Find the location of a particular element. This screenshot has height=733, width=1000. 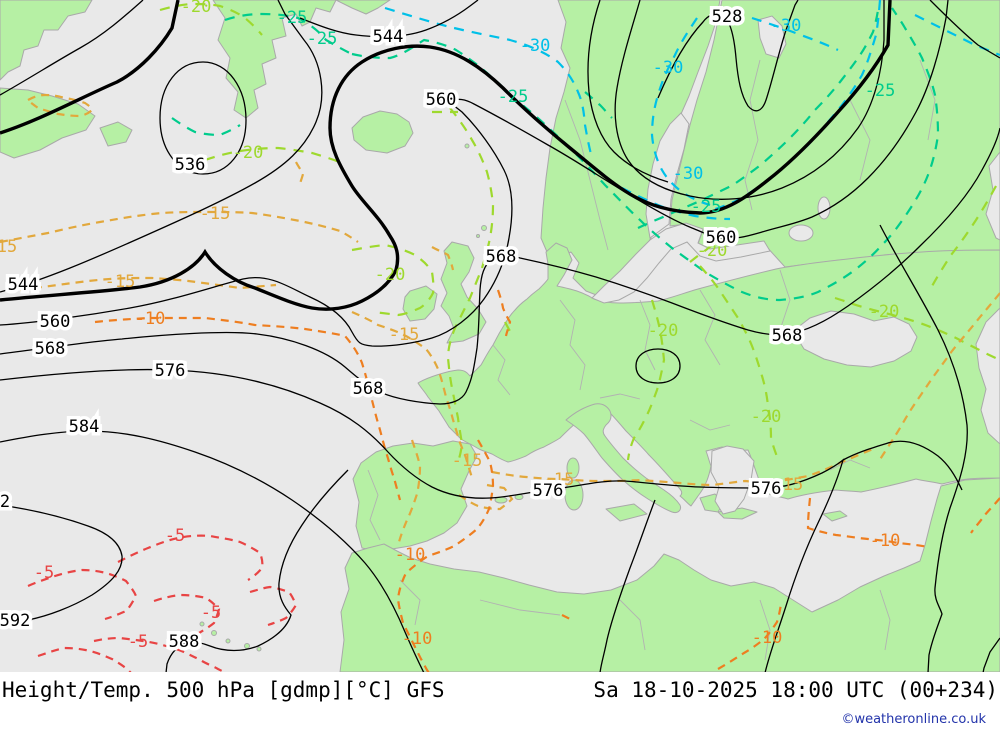

sea-white-sea is located at coordinates (772, 37).